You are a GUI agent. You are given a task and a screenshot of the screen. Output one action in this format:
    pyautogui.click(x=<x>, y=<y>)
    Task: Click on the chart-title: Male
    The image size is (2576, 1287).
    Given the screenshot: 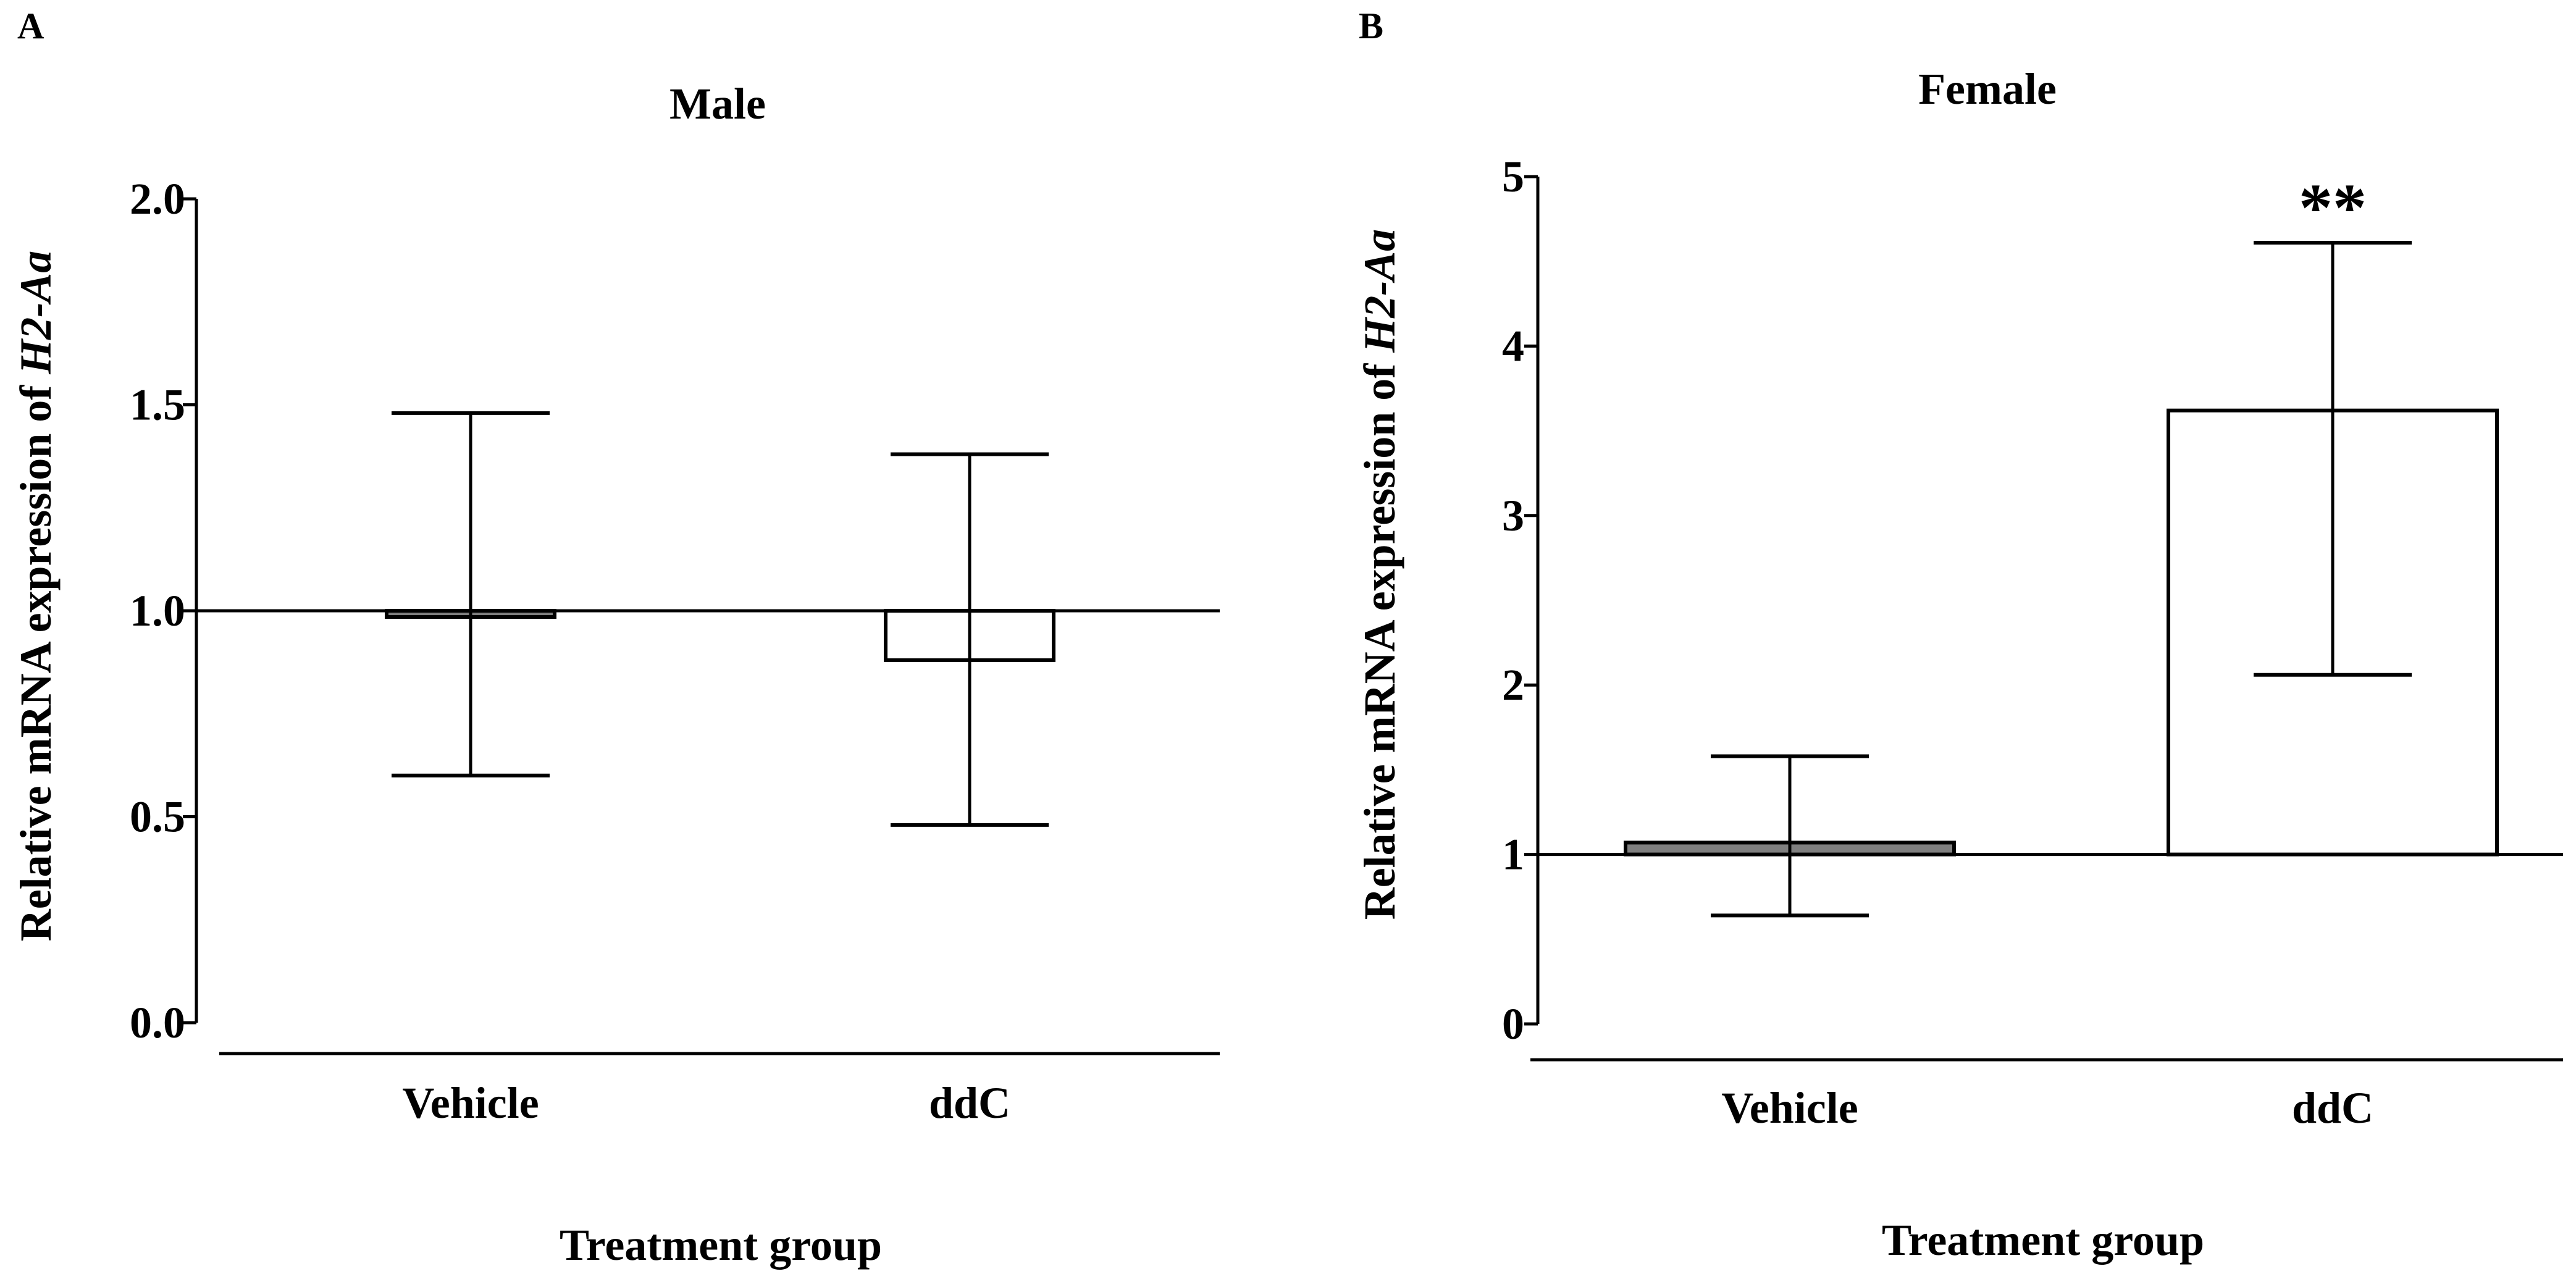 What is the action you would take?
    pyautogui.click(x=718, y=103)
    